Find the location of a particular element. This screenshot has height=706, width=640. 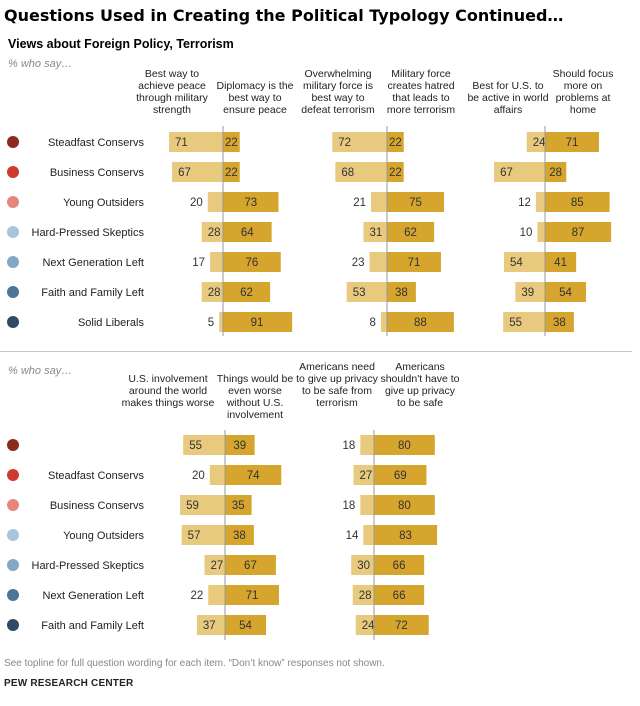

value-left-0-1-4: 23 is located at coordinates (358, 263).